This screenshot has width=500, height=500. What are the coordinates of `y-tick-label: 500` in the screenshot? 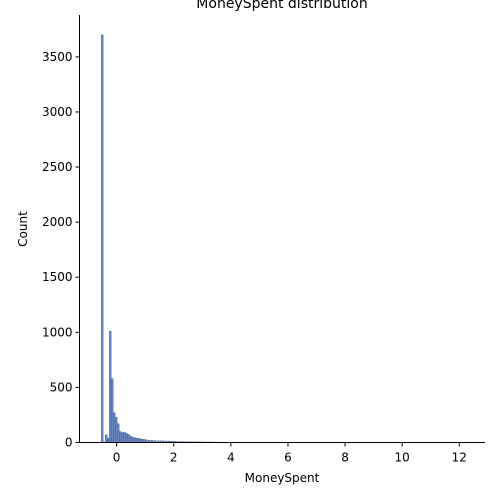 It's located at (61, 387).